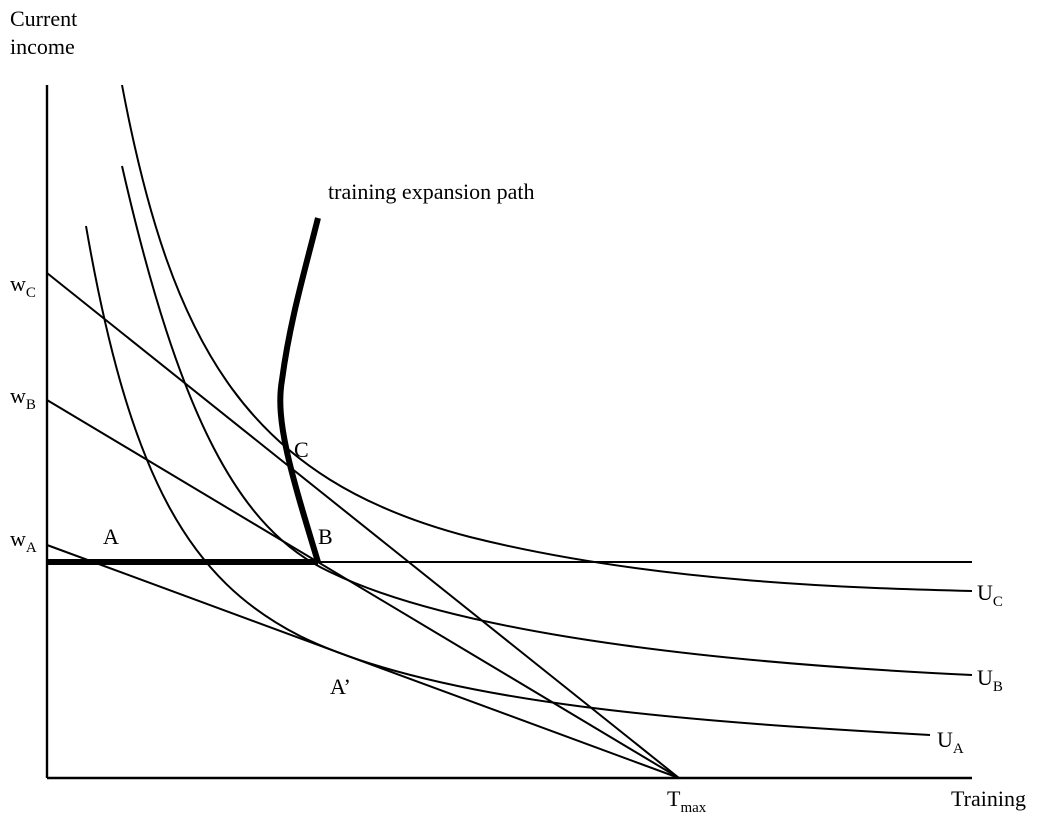 Image resolution: width=1042 pixels, height=817 pixels. I want to click on point-label-a: A, so click(111, 536).